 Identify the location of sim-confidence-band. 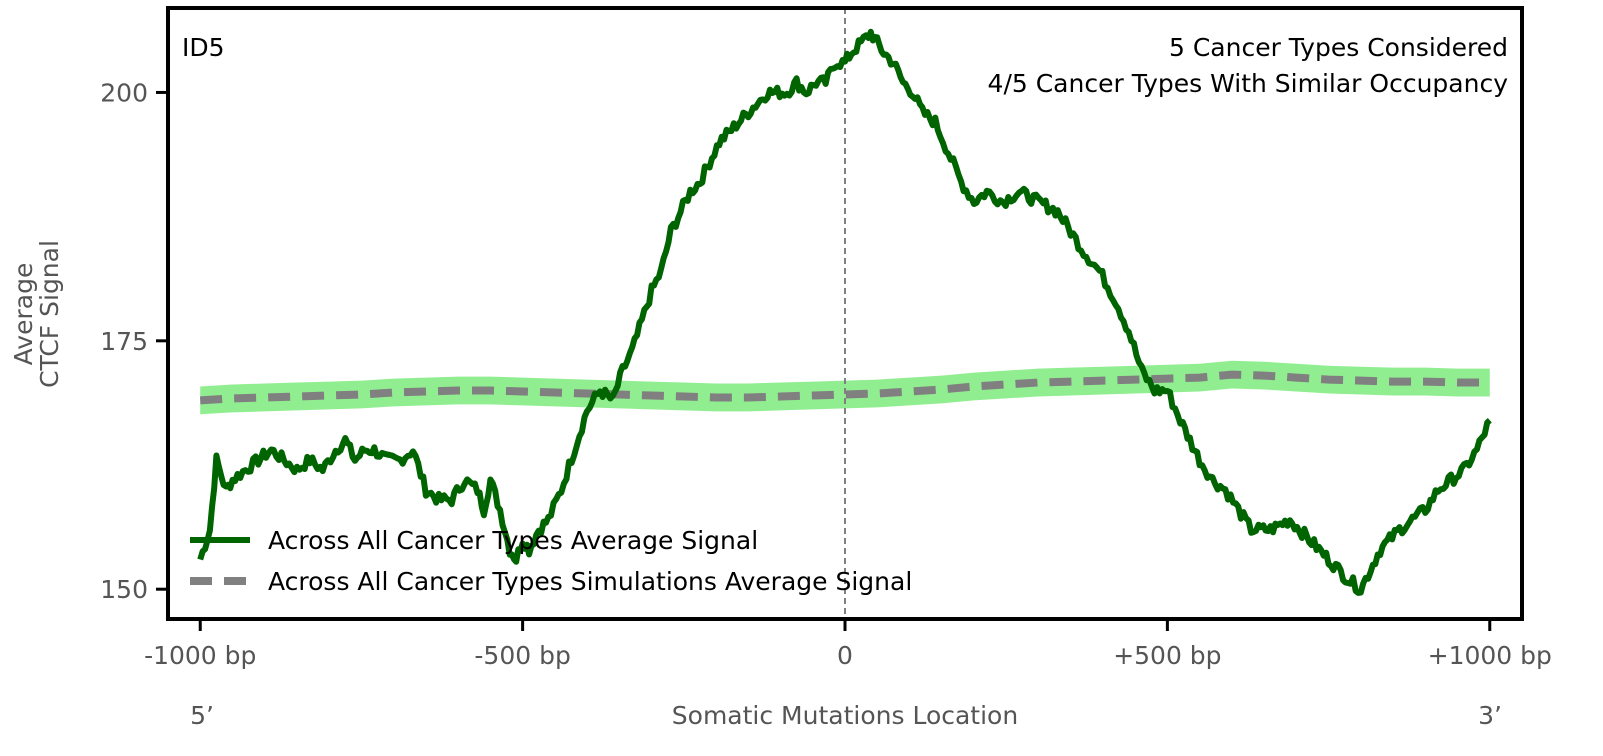
(845, 387).